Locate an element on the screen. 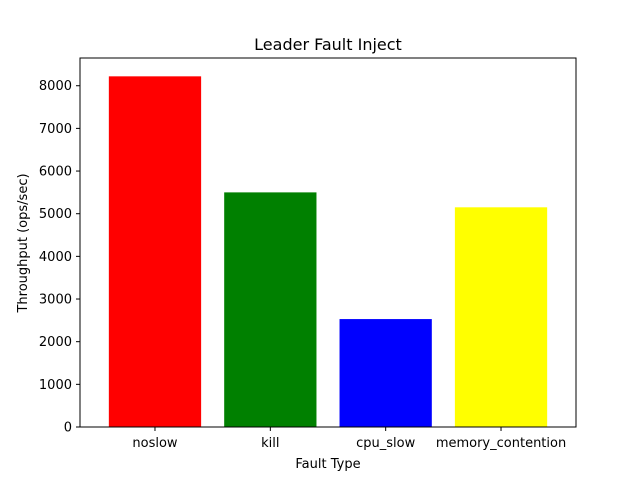 This screenshot has width=640, height=484. y-tick-label-6000: 6000 is located at coordinates (55, 172).